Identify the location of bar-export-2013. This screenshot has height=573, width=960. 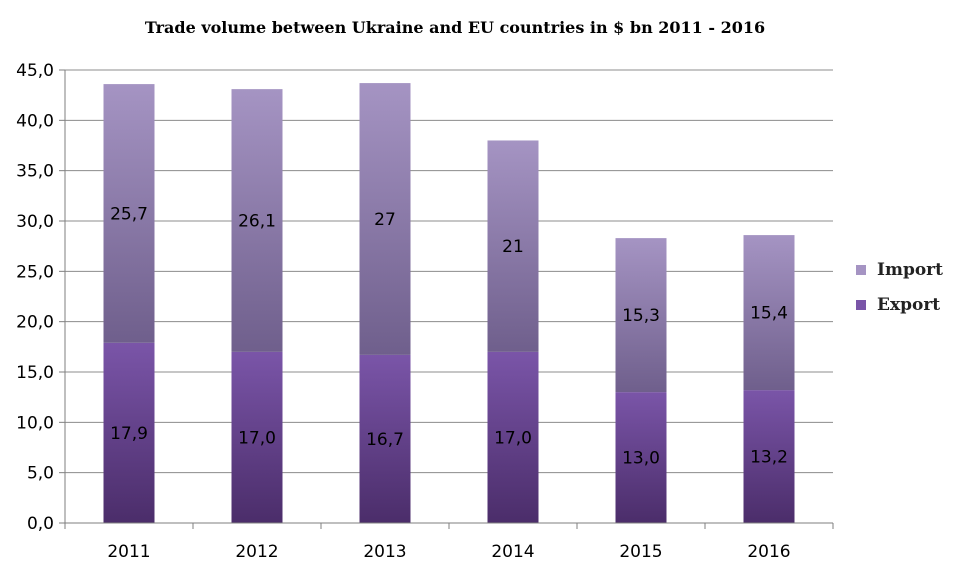
(385, 438).